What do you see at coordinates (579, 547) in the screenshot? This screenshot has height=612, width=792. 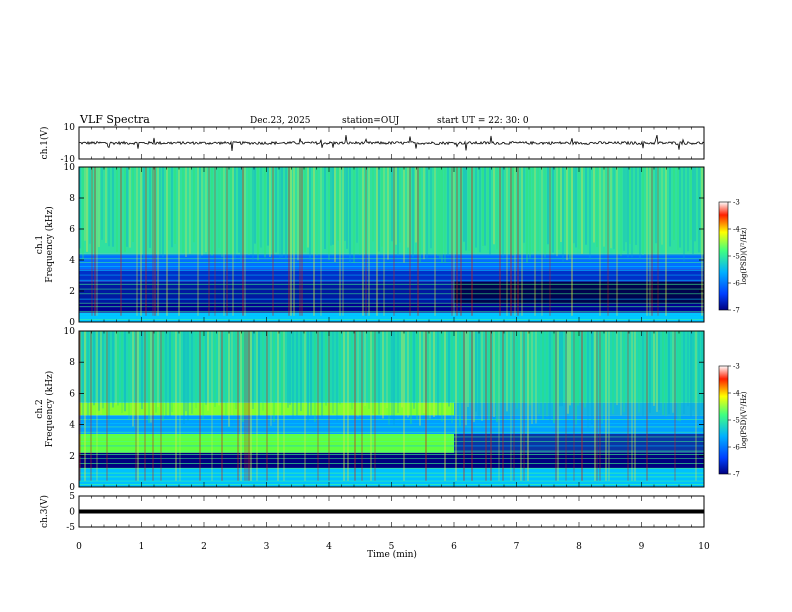 I see `x-tick-label: 8` at bounding box center [579, 547].